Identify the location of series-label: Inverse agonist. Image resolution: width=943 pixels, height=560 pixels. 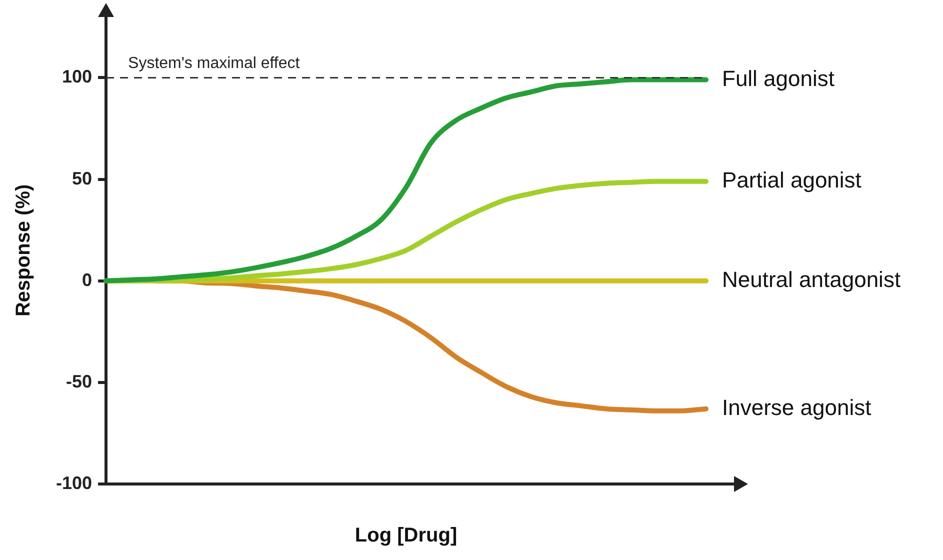
(797, 407).